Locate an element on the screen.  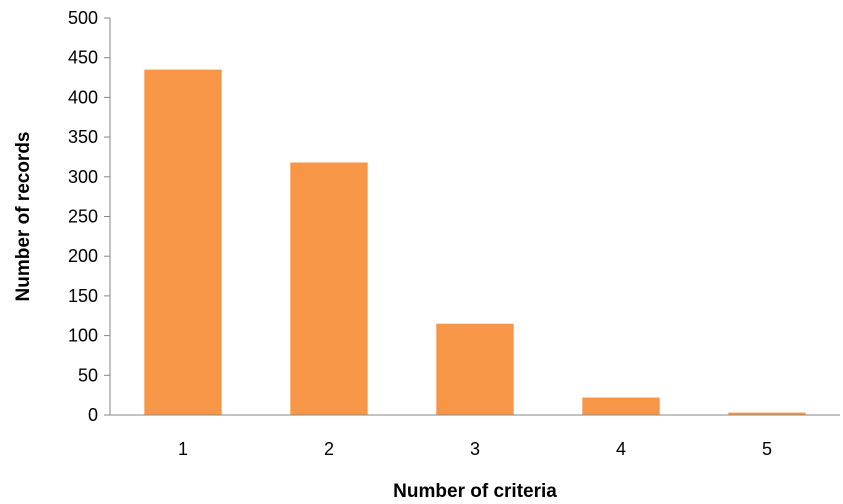
y-tick-label: 100 is located at coordinates (83, 336).